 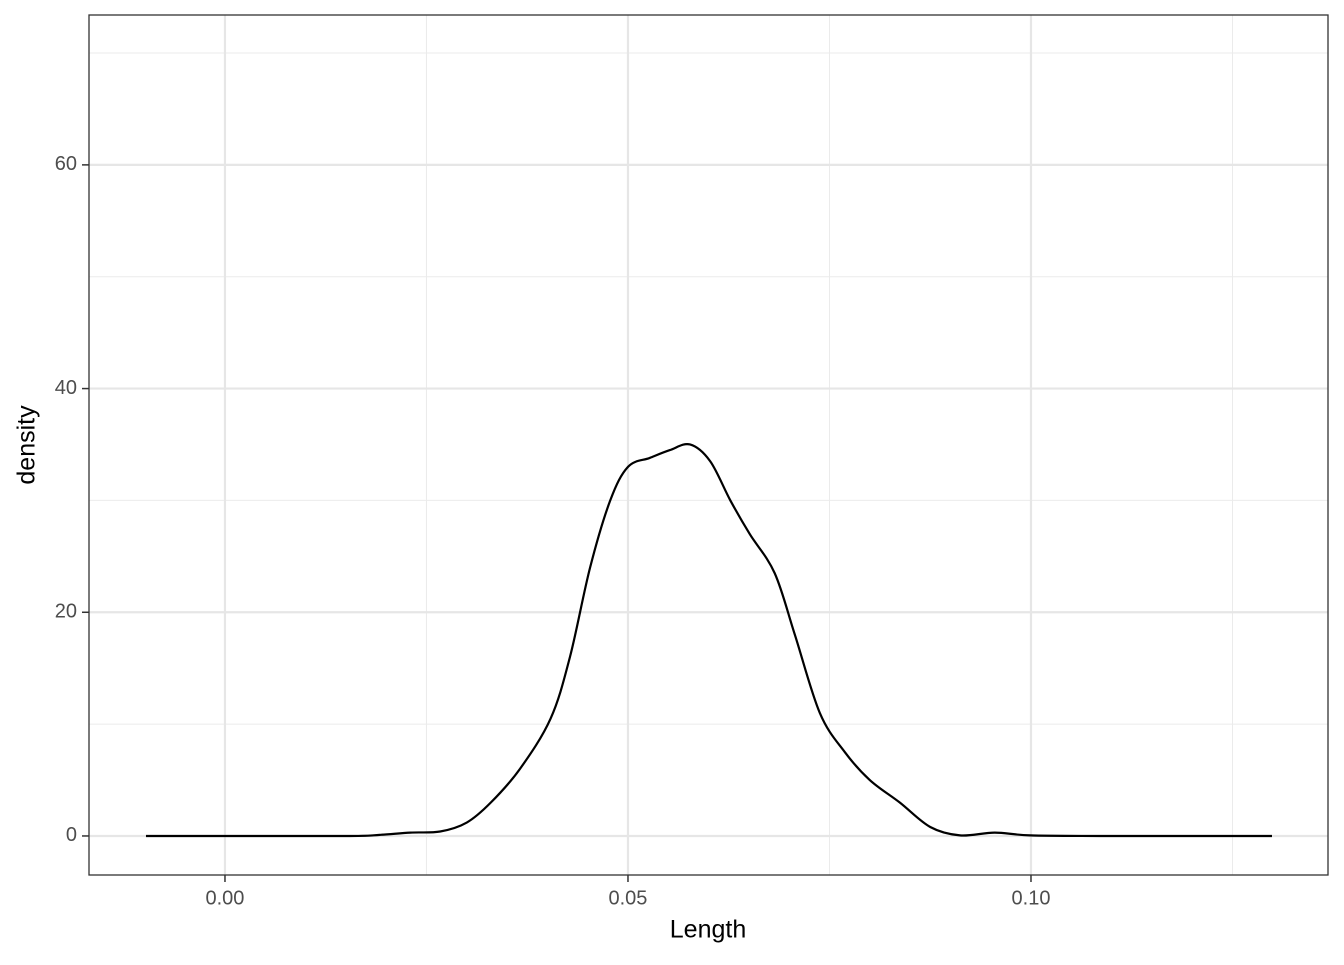 What do you see at coordinates (66, 388) in the screenshot?
I see `y-tick-label: 40` at bounding box center [66, 388].